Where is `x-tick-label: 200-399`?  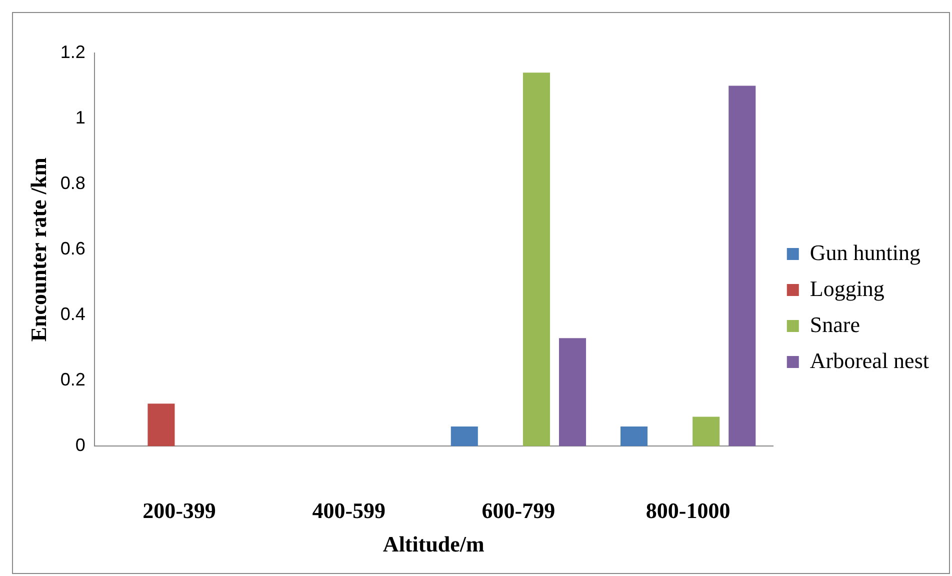 x-tick-label: 200-399 is located at coordinates (179, 511).